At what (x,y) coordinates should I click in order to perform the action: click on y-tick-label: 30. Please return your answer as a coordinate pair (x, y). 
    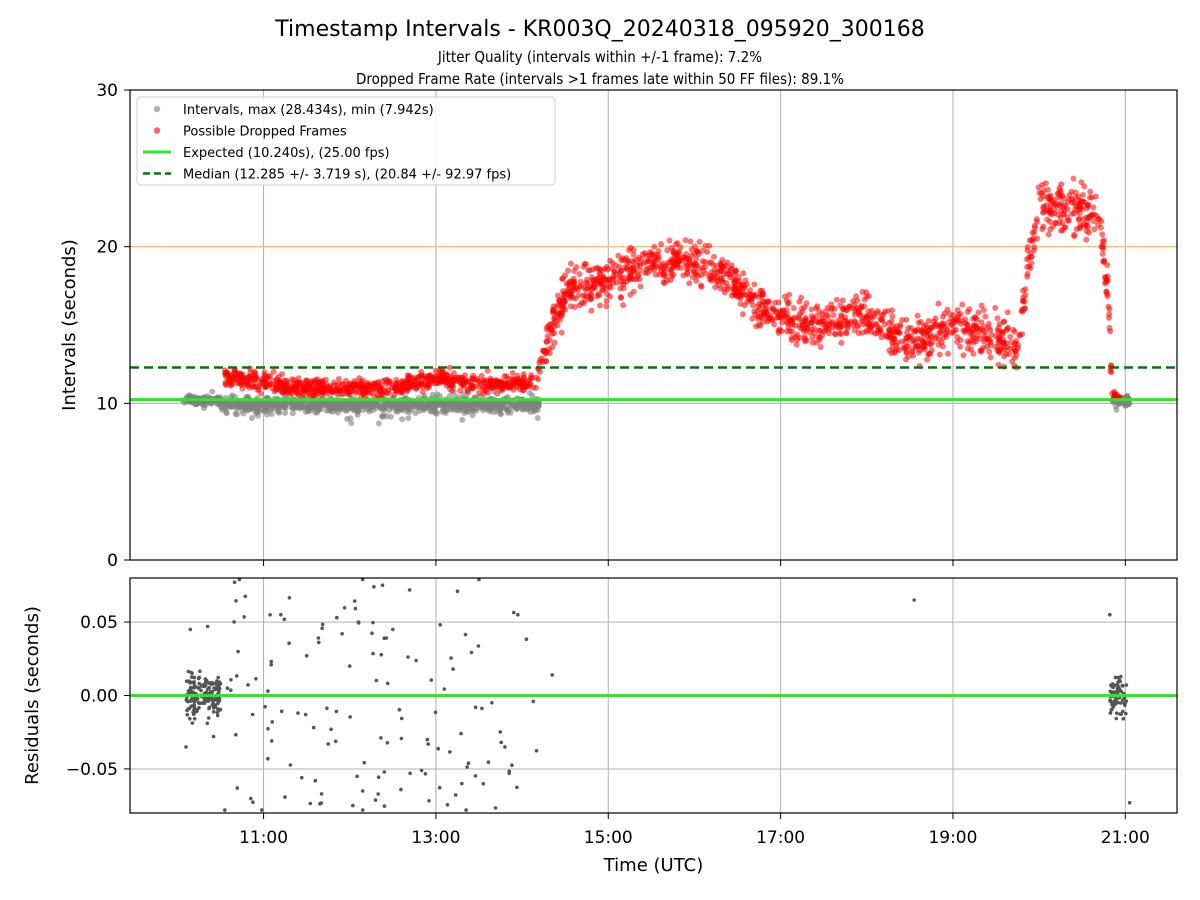
    Looking at the image, I should click on (107, 91).